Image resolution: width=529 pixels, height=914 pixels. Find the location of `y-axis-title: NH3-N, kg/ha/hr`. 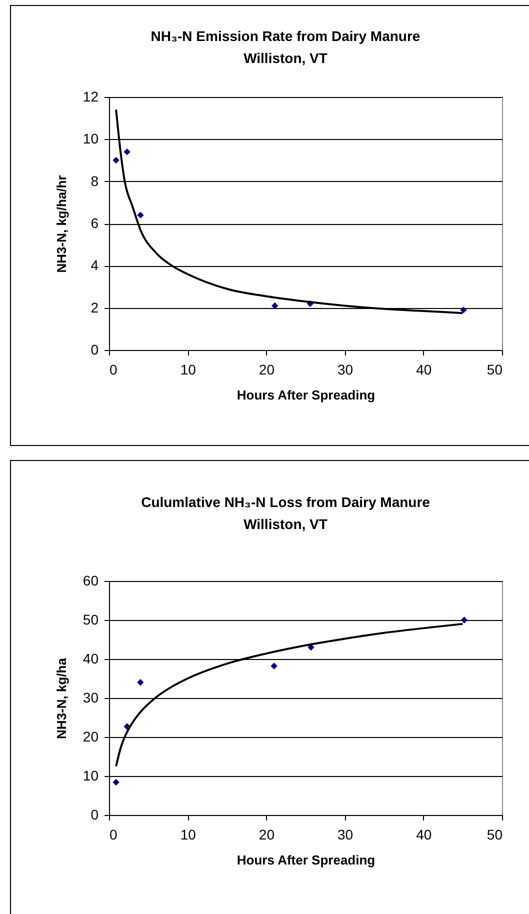

y-axis-title: NH3-N, kg/ha/hr is located at coordinates (61, 224).